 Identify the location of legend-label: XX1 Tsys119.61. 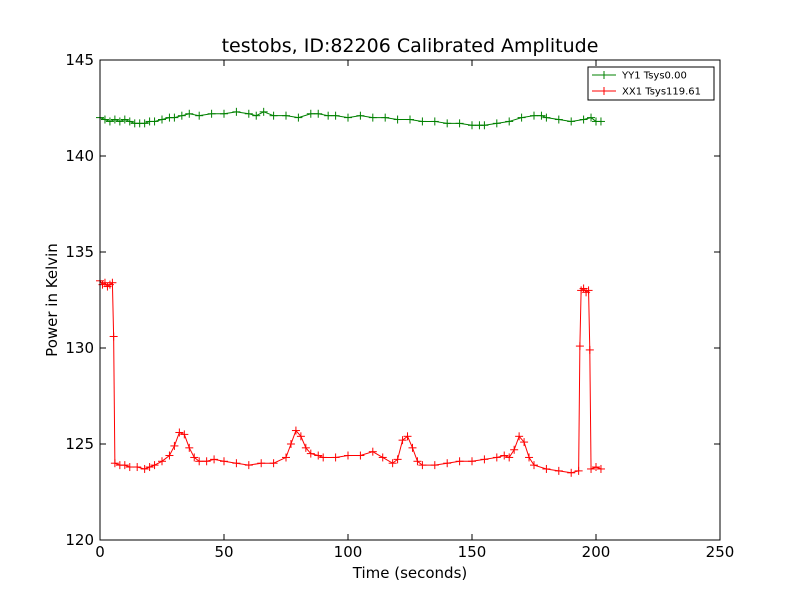
(661, 92).